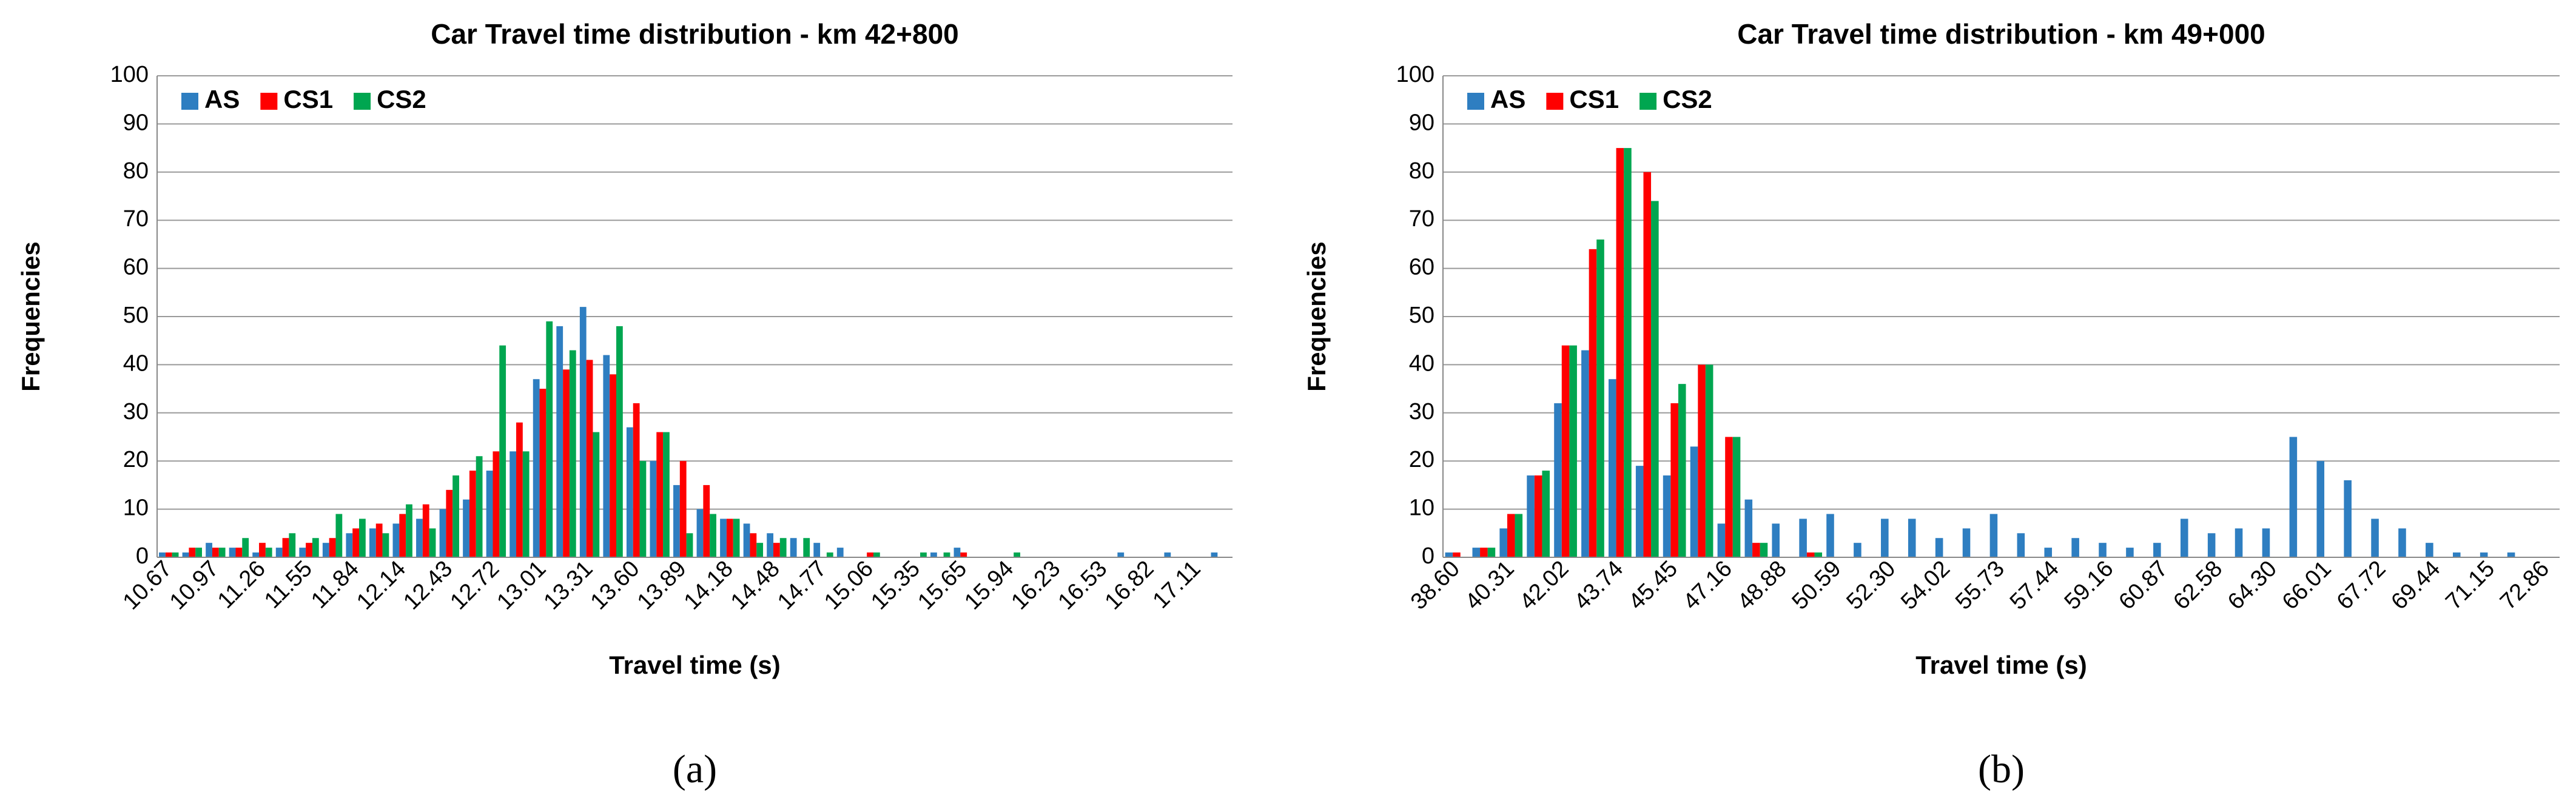 Image resolution: width=2576 pixels, height=812 pixels. Describe the element at coordinates (1925, 585) in the screenshot. I see `x-tick-label: 54.02` at that location.